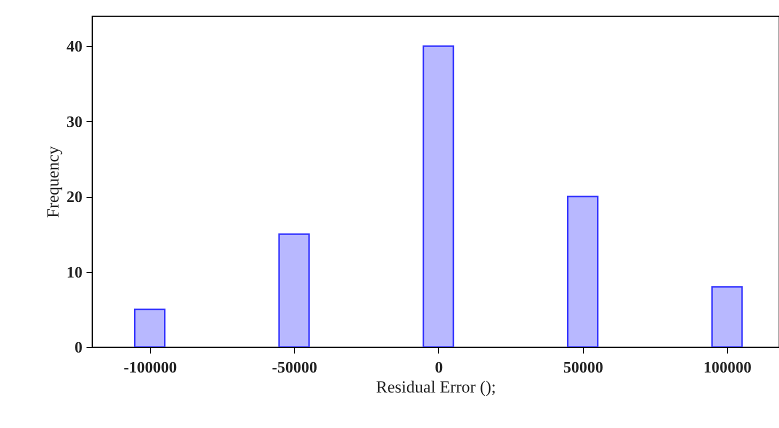 This screenshot has width=779, height=428. I want to click on y-tick-label: 10, so click(74, 273).